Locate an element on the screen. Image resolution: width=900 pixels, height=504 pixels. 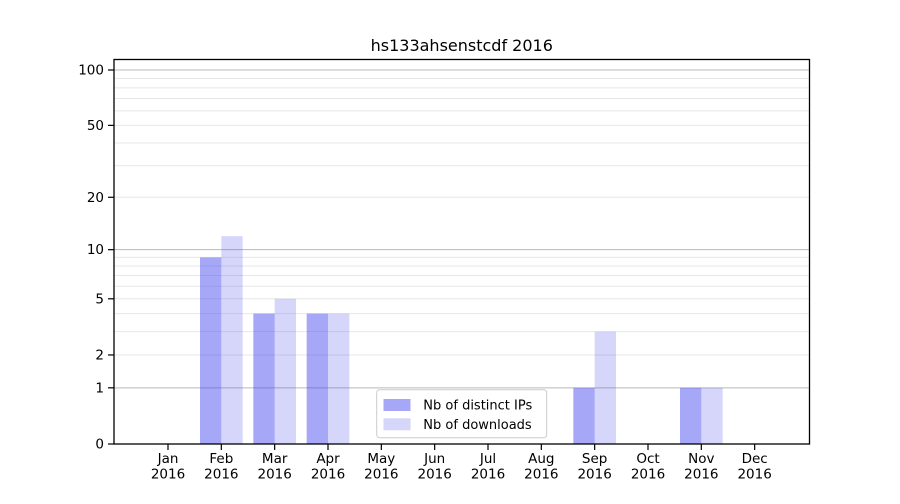
bar-downloads-sep is located at coordinates (605, 387).